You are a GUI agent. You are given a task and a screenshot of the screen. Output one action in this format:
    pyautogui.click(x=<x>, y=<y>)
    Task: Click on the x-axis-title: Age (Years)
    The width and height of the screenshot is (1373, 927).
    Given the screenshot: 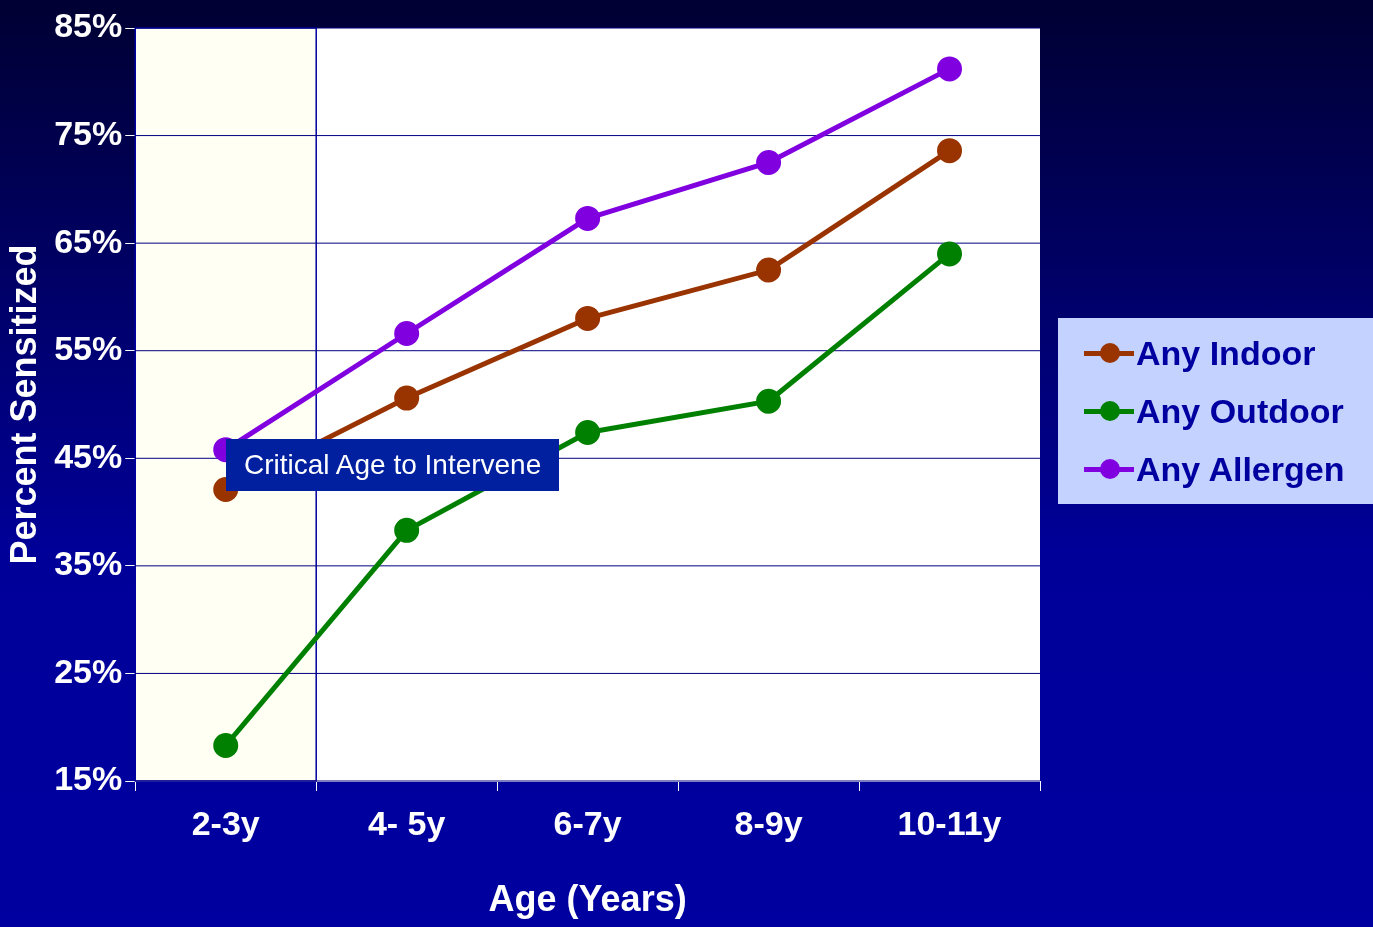 What is the action you would take?
    pyautogui.click(x=587, y=899)
    